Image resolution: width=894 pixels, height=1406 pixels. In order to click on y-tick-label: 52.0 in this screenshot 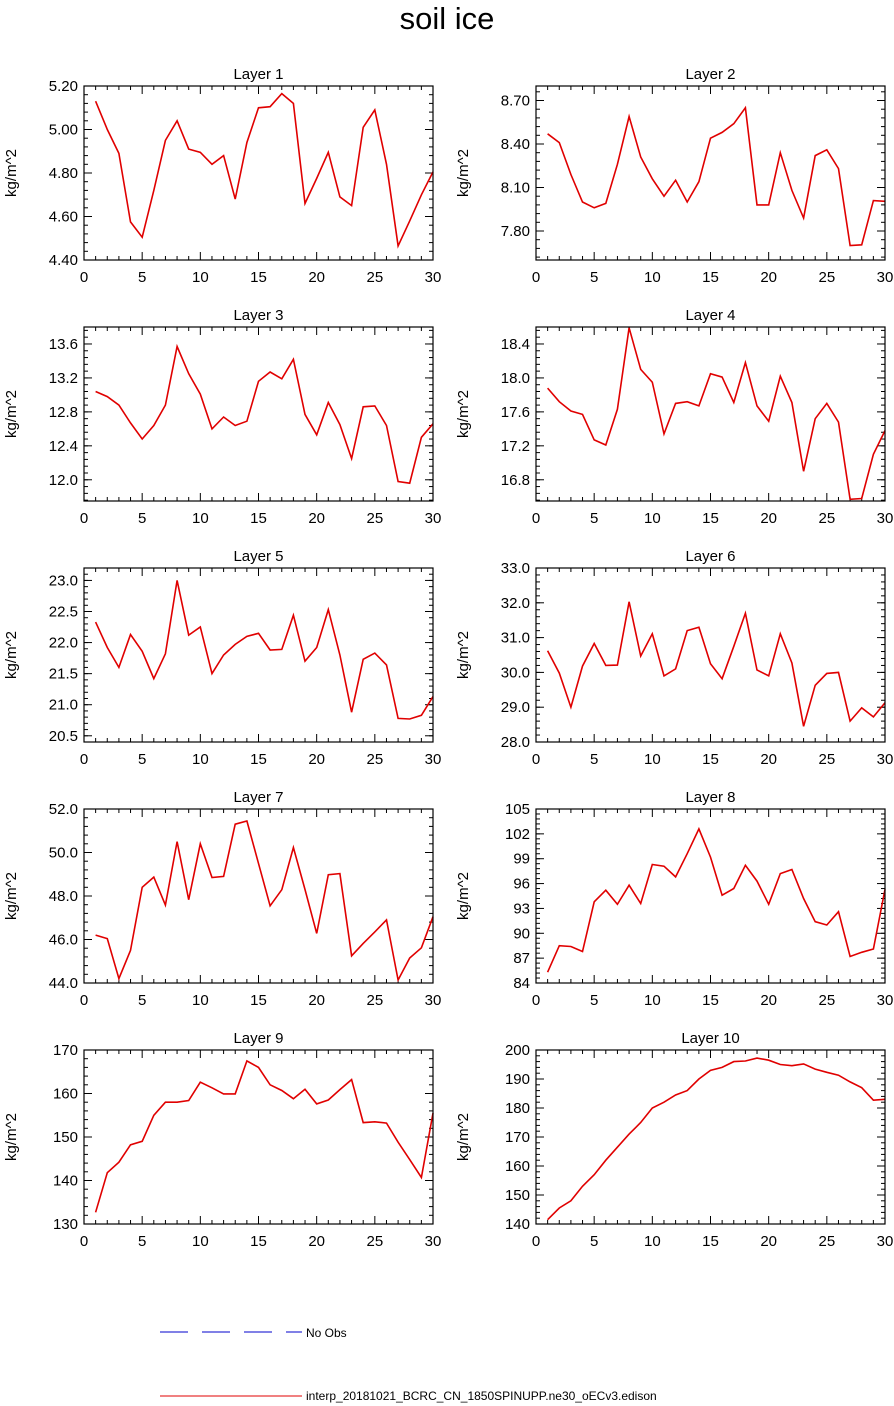, I will do `click(63, 809)`.